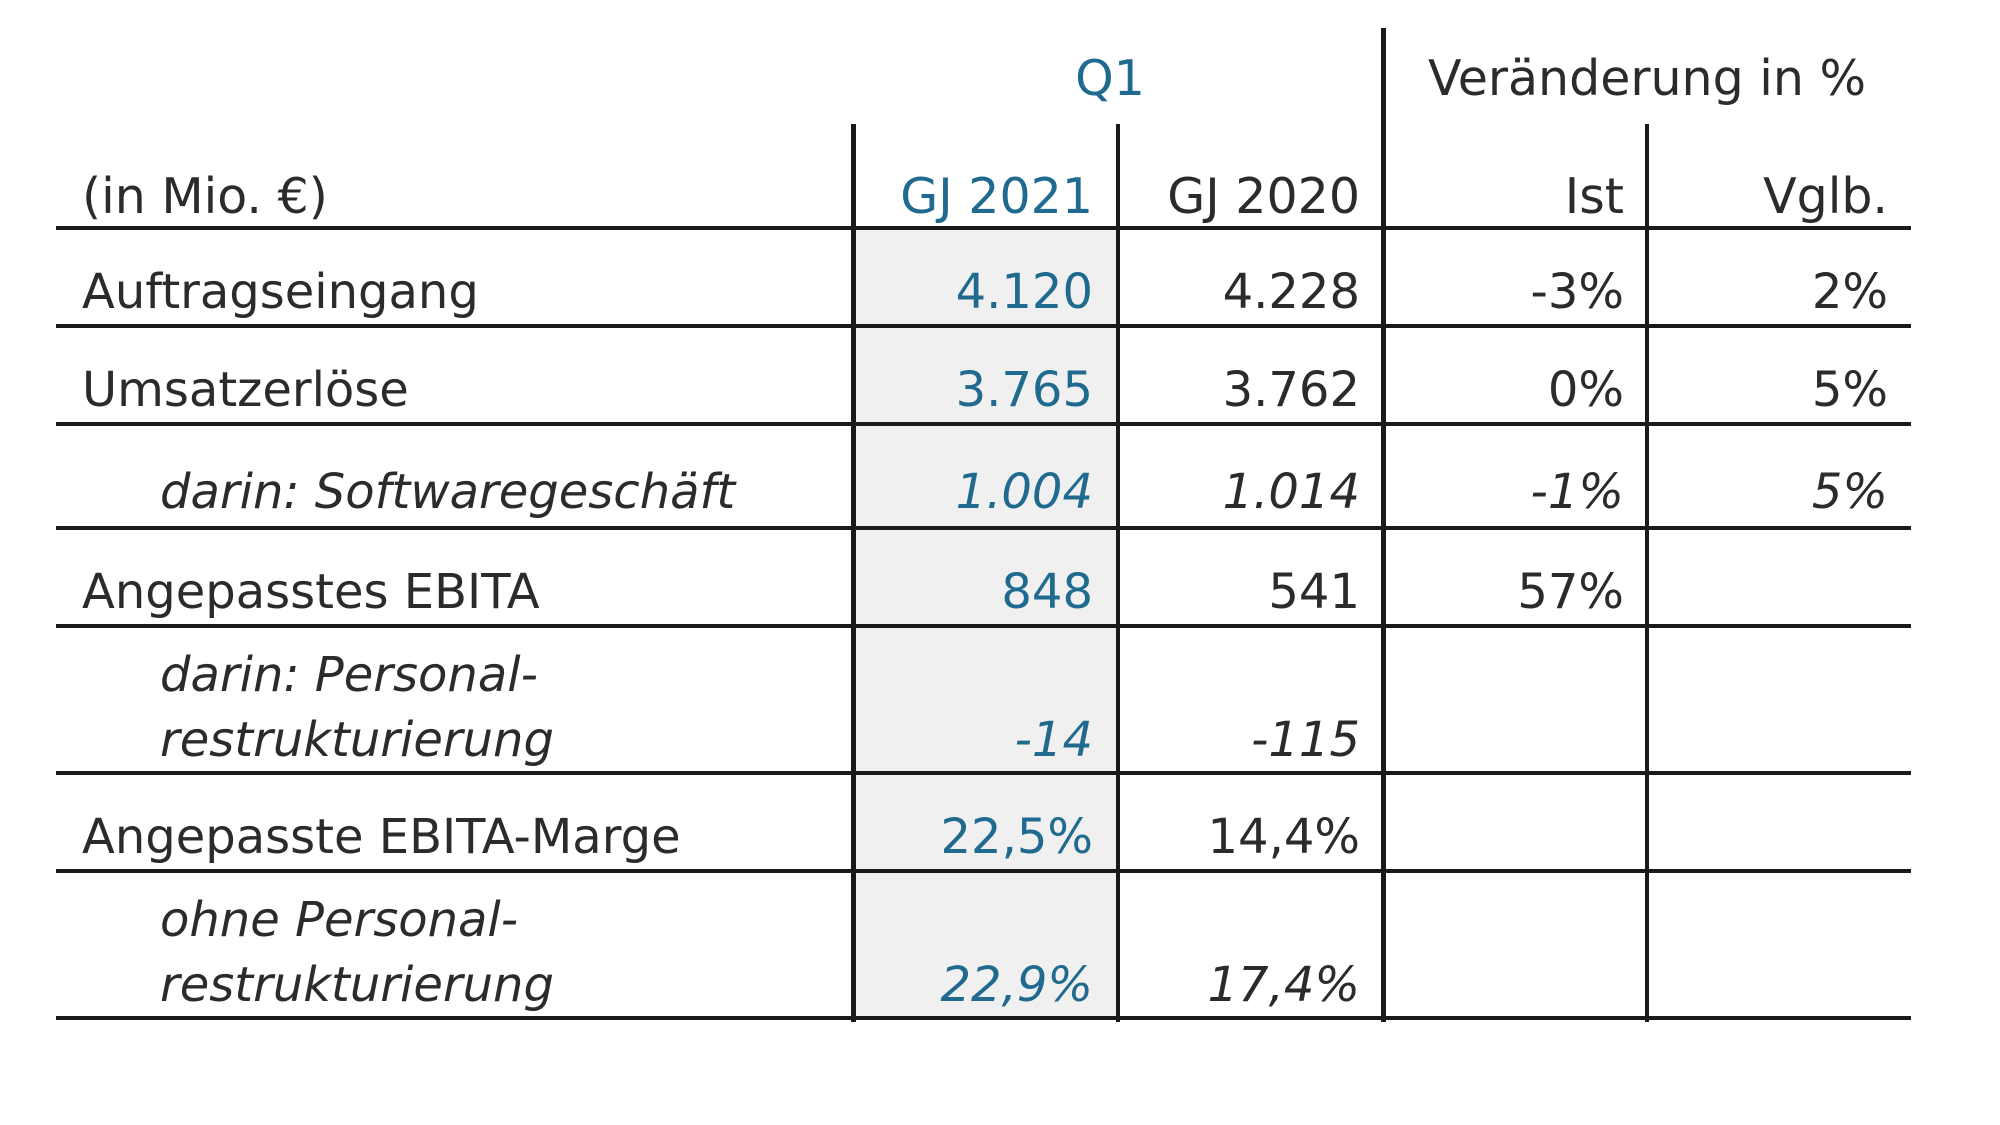  I want to click on column-header-actual: Ist, so click(1594, 196).